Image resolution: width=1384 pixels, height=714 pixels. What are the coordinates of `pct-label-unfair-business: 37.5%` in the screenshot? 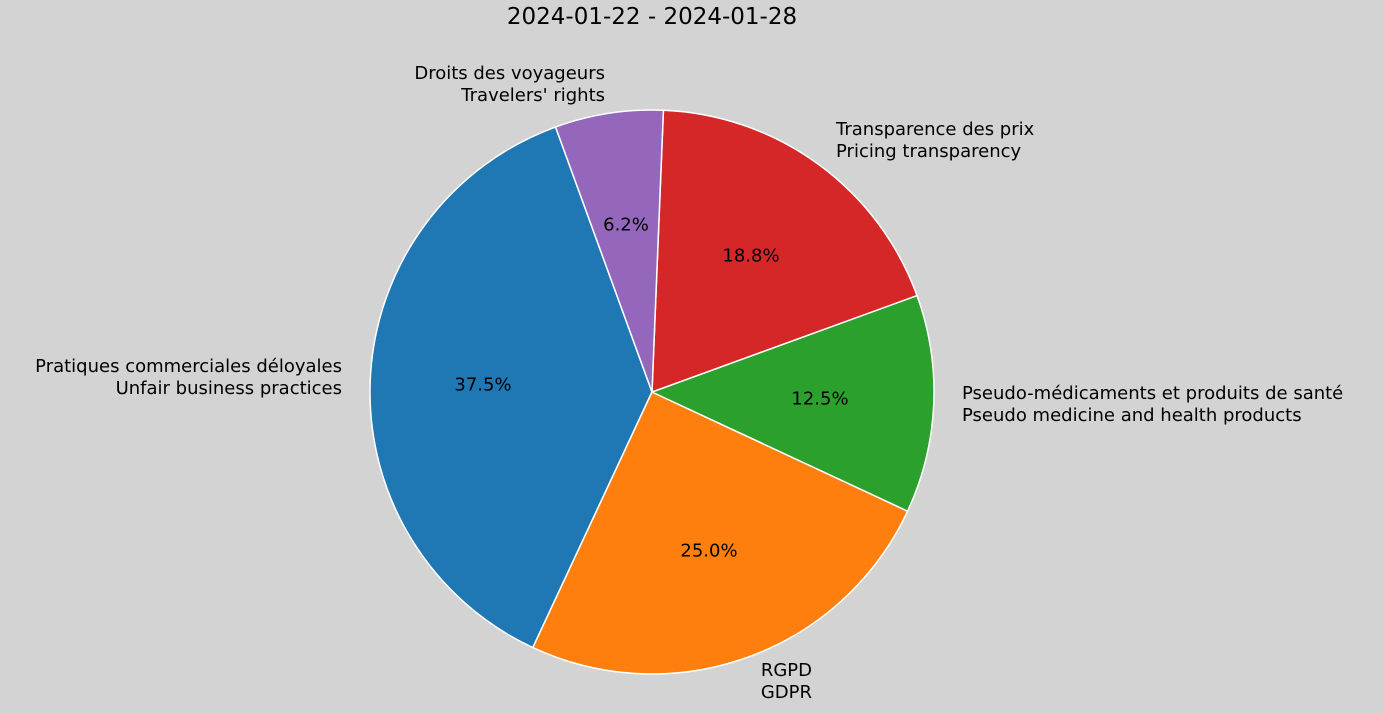 It's located at (483, 385).